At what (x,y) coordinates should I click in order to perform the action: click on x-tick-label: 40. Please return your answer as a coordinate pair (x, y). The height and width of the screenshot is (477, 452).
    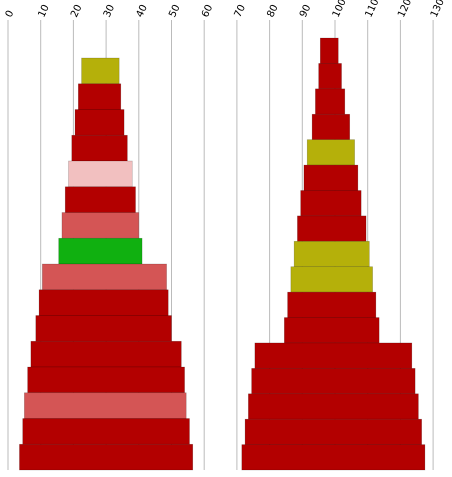
    Looking at the image, I should click on (142, 11).